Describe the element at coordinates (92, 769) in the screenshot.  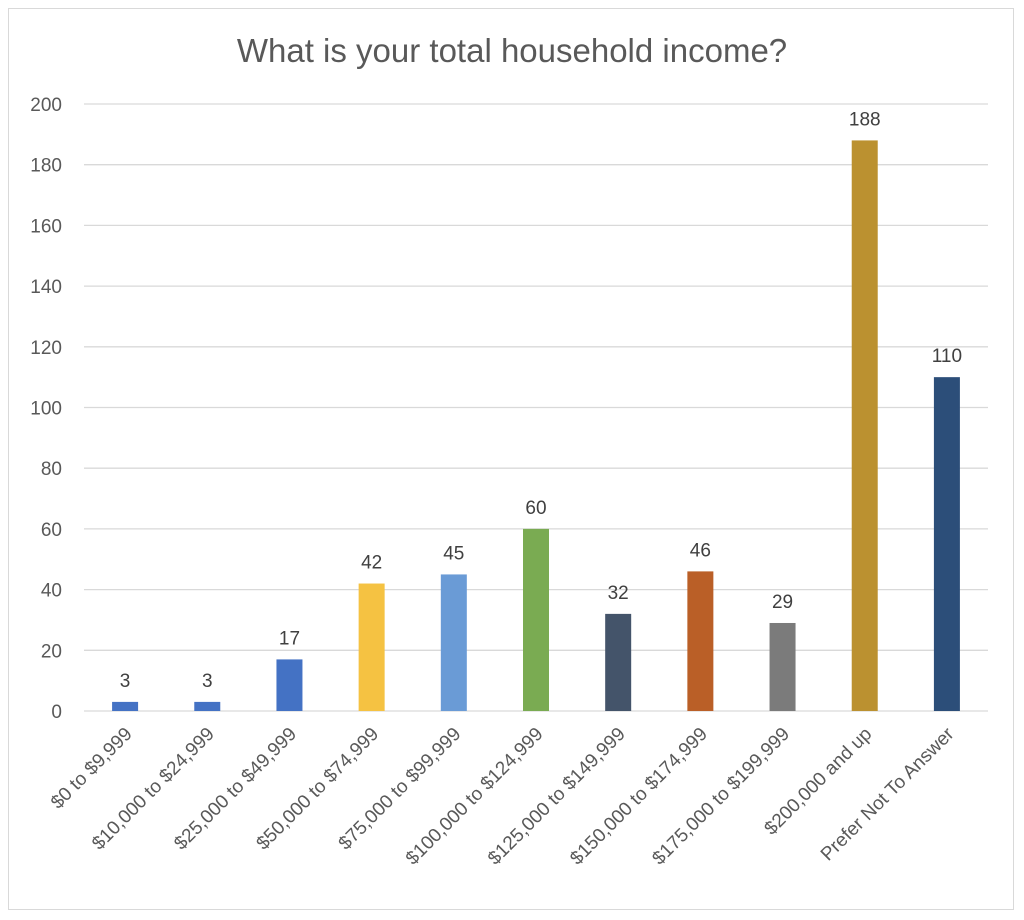
I see `x-tick-label: $0 to $9,999` at that location.